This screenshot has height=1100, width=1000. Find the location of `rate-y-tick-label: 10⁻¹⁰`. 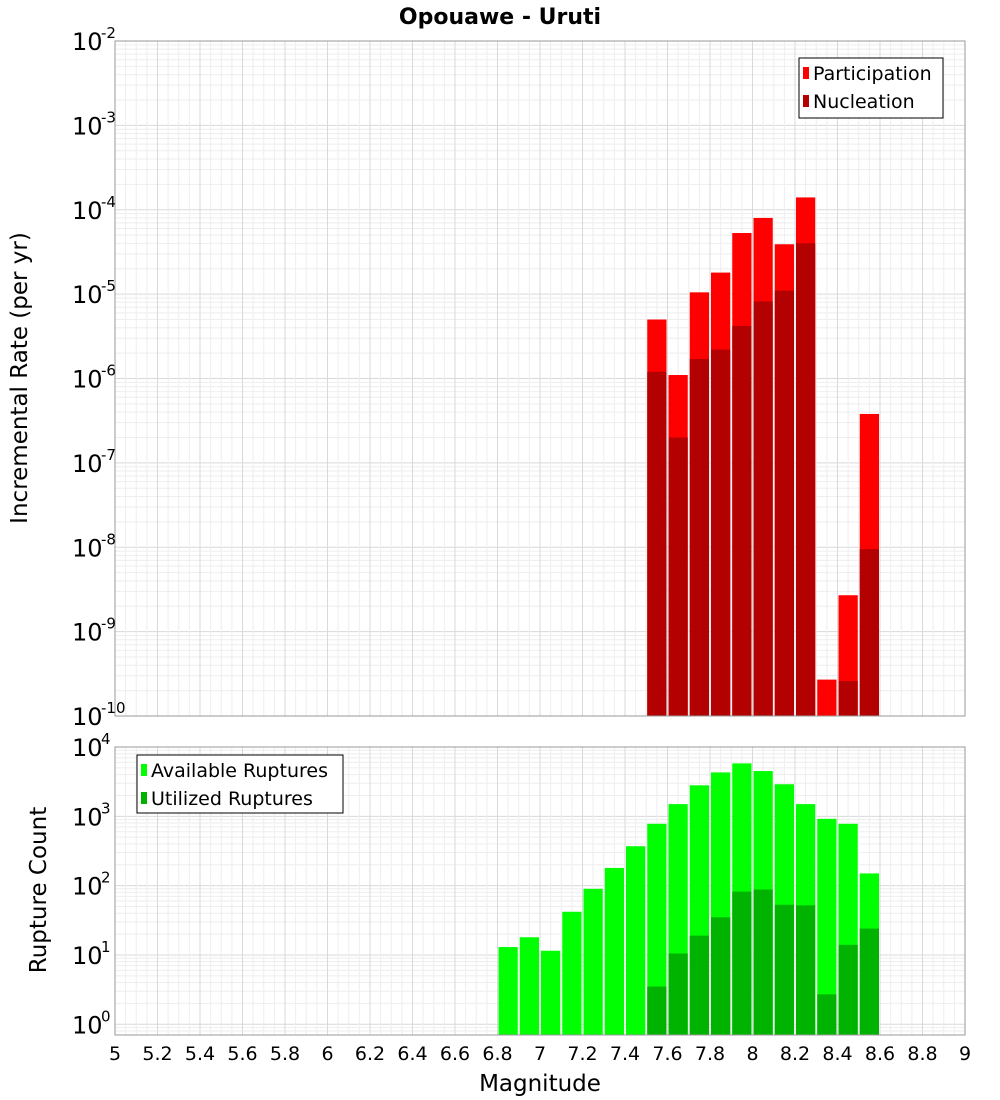

rate-y-tick-label: 10⁻¹⁰ is located at coordinates (99, 715).